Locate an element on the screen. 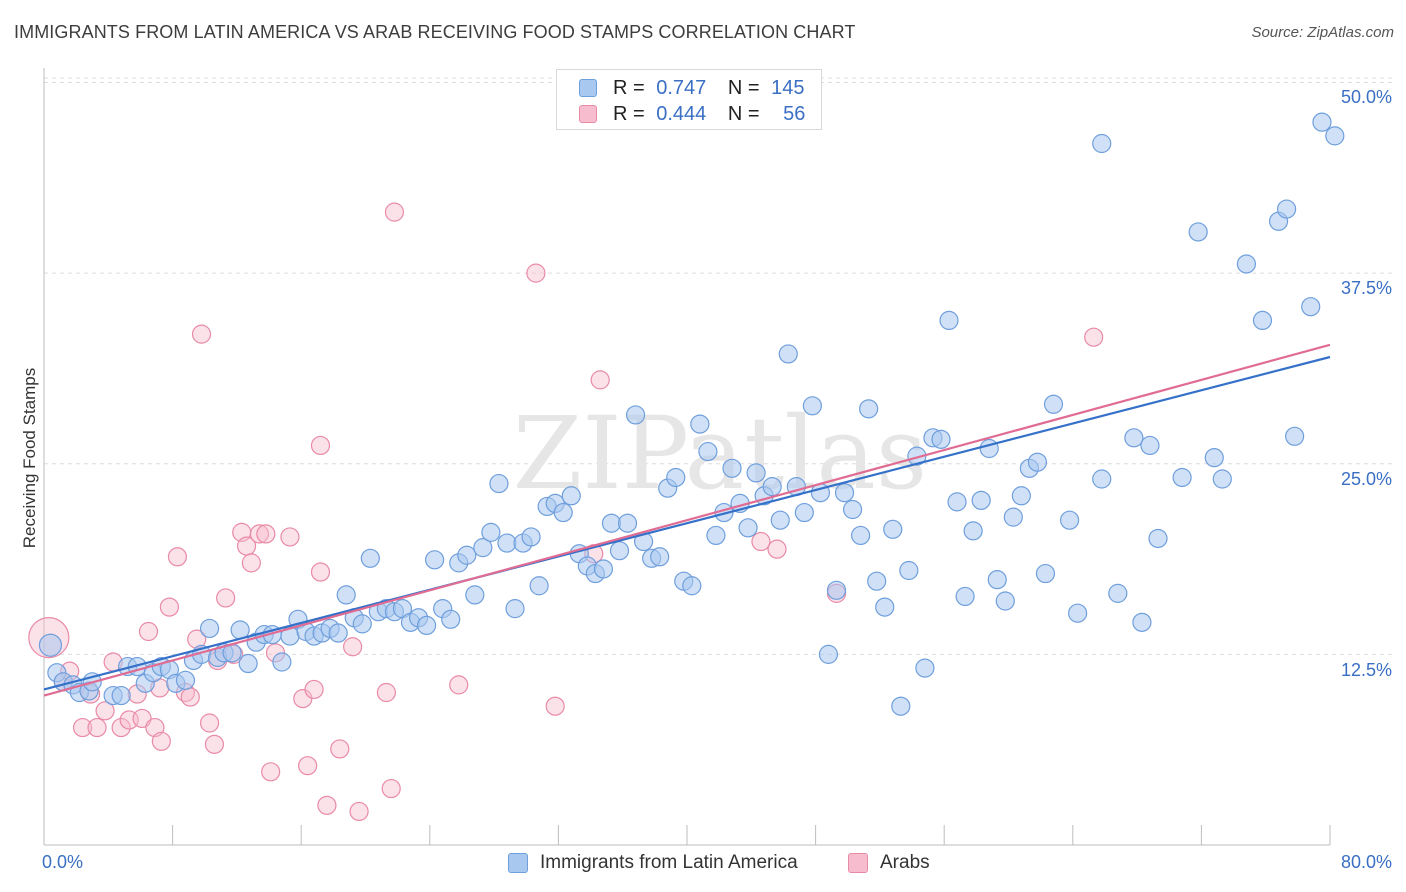  pink-legend-swatch is located at coordinates (858, 863).